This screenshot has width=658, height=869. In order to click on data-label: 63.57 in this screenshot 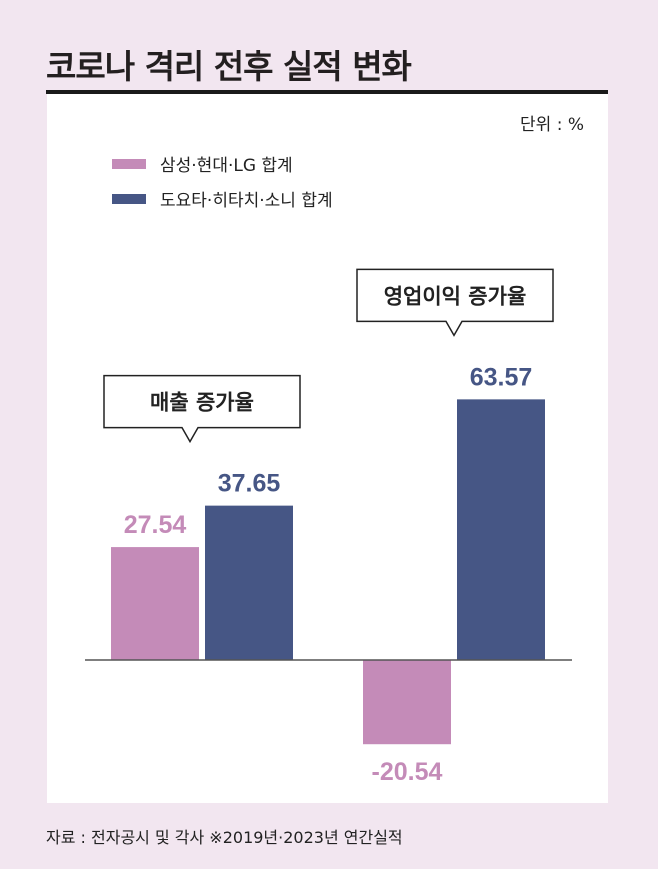, I will do `click(501, 377)`.